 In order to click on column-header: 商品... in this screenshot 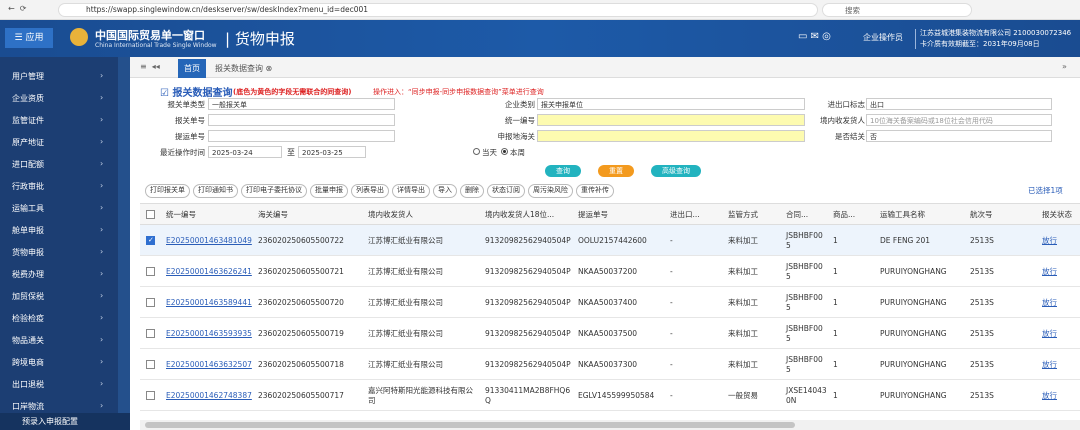, I will do `click(844, 214)`.